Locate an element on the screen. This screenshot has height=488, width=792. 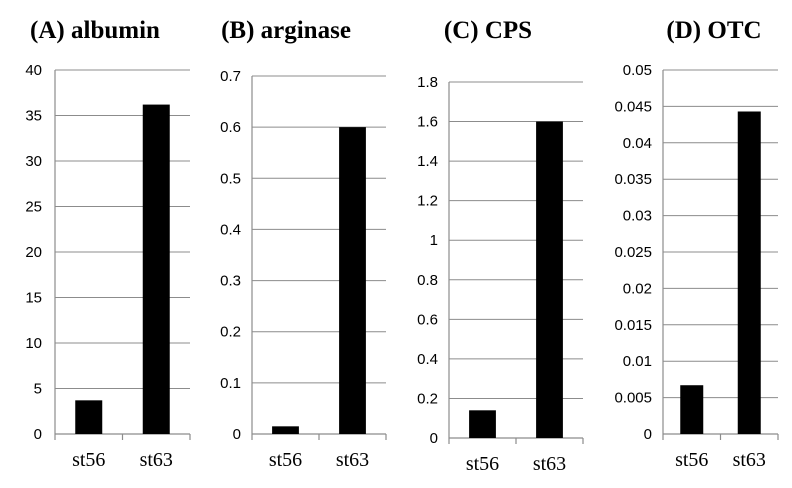
y-tick-label: 0.01 is located at coordinates (637, 361).